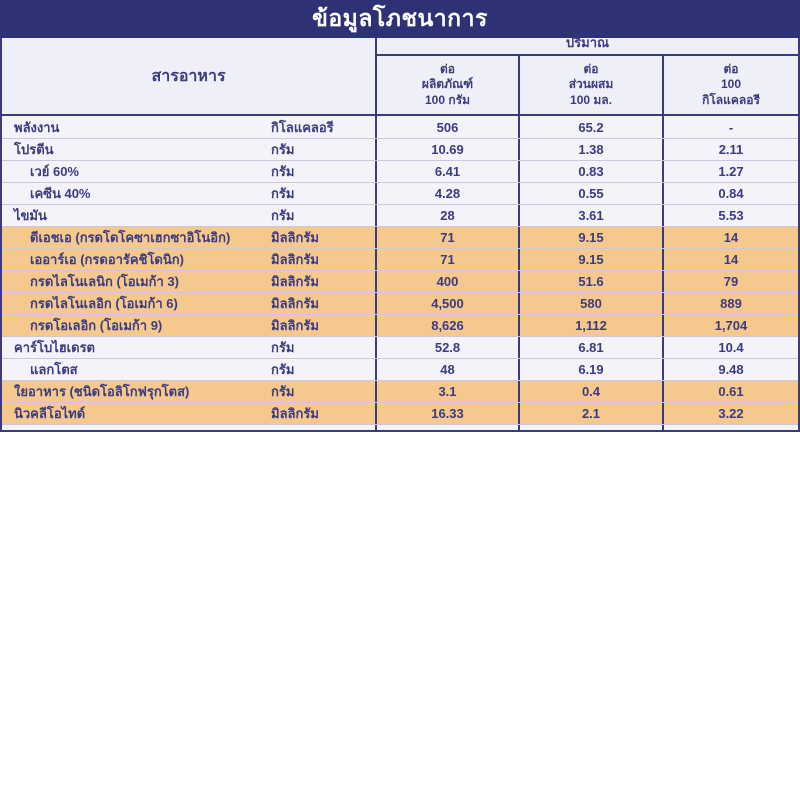 This screenshot has height=800, width=800. I want to click on value-per-100kcal: 10.4, so click(730, 347).